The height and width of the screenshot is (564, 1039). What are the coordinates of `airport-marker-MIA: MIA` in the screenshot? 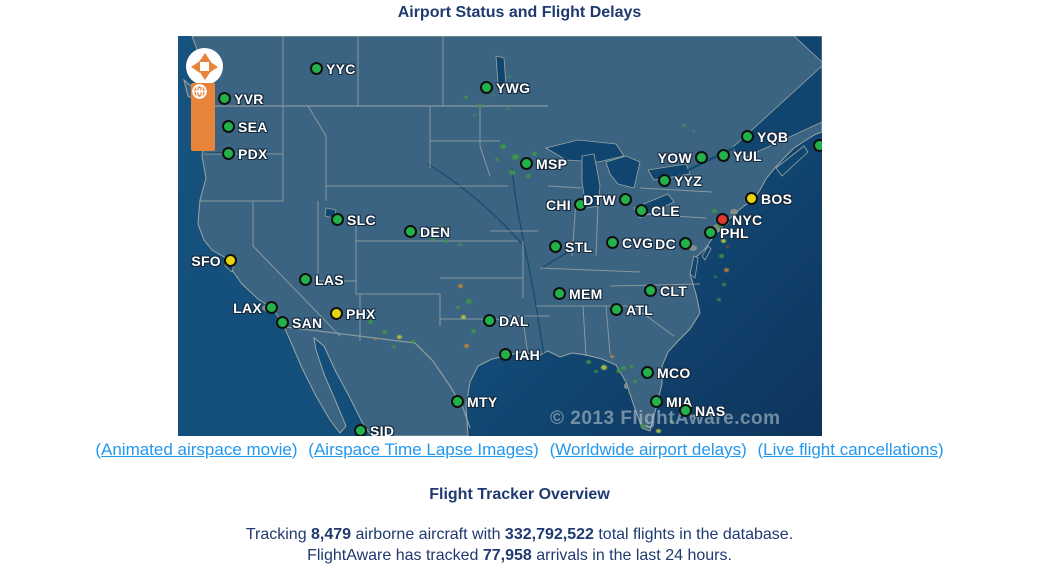 It's located at (671, 402).